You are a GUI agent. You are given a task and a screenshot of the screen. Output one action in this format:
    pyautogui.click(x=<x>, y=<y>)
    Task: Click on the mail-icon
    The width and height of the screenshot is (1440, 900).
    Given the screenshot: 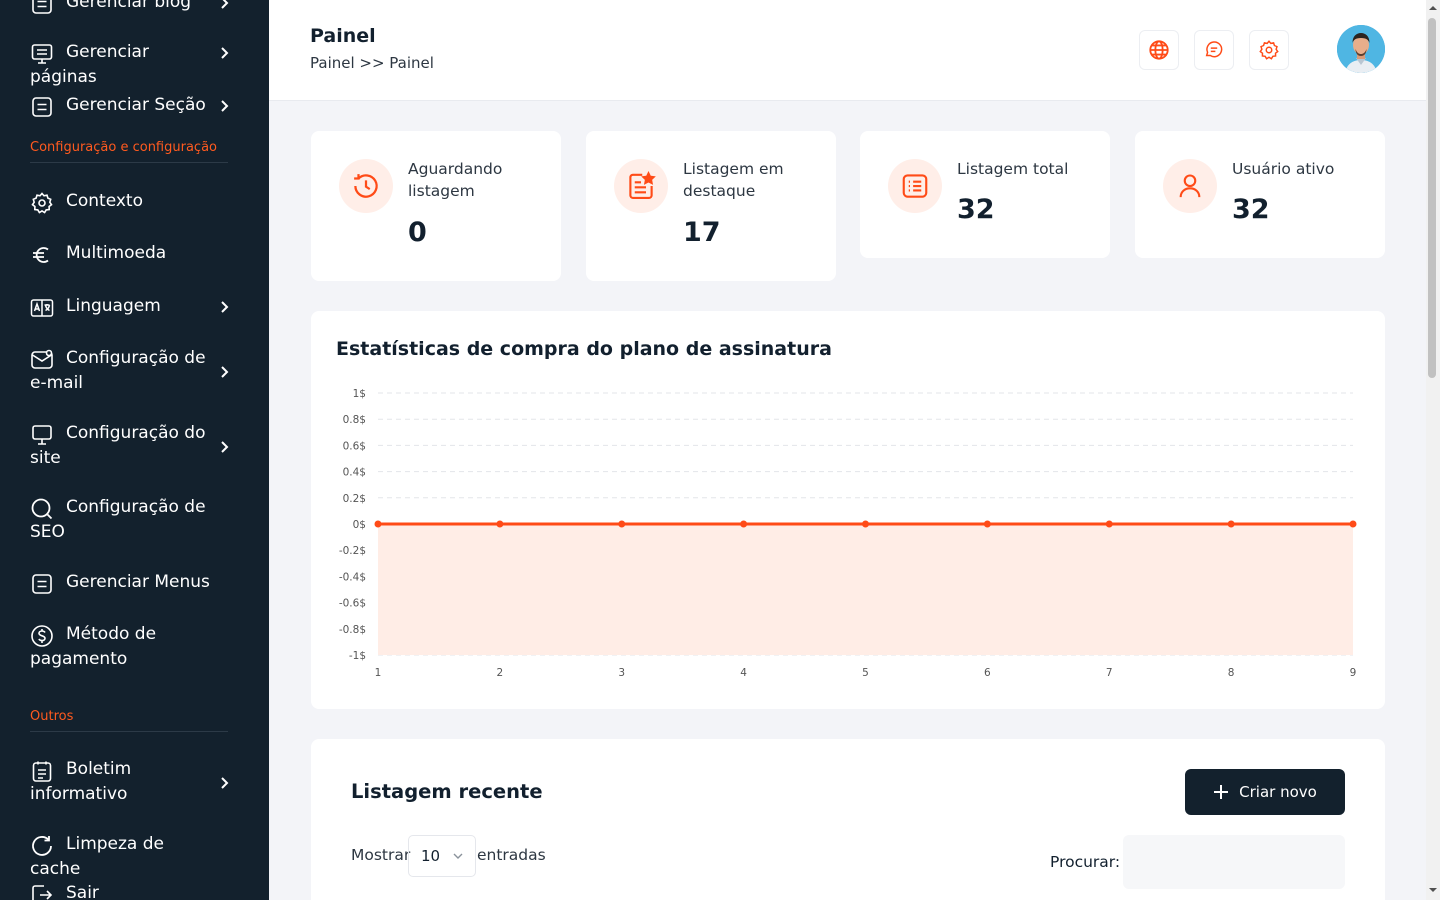 What is the action you would take?
    pyautogui.click(x=42, y=359)
    